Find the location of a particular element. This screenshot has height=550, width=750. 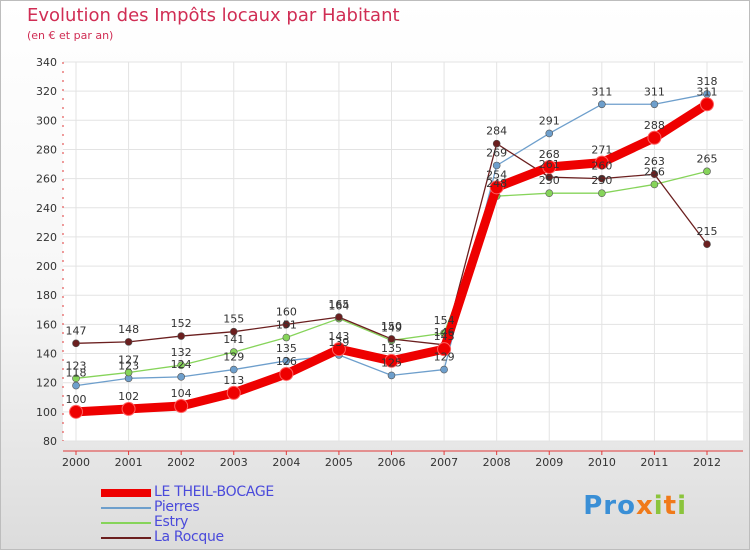

y-tick-label: 120 is located at coordinates (46, 383).